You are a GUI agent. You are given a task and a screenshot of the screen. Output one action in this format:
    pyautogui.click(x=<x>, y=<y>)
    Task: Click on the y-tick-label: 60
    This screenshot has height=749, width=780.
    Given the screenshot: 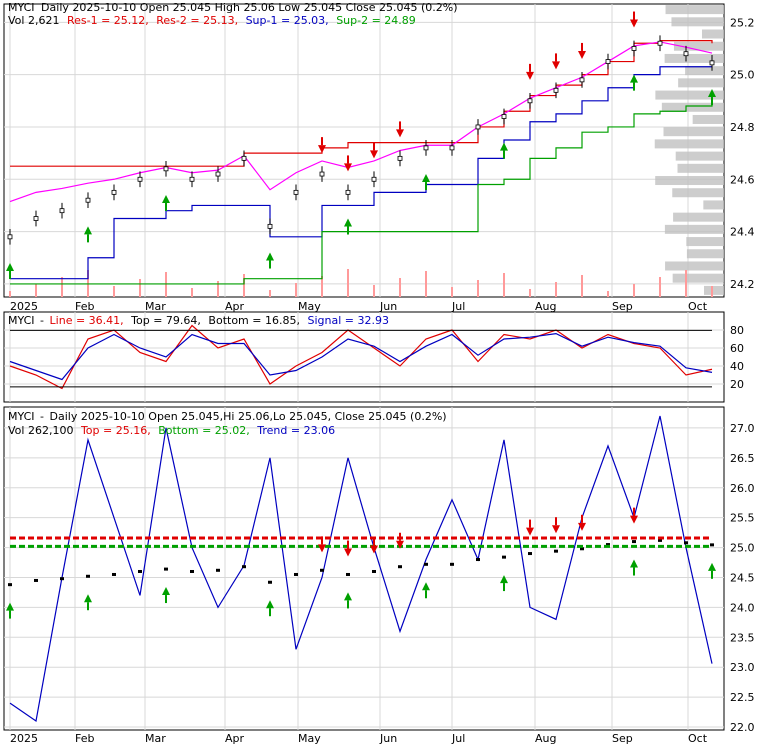 What is the action you would take?
    pyautogui.click(x=737, y=348)
    